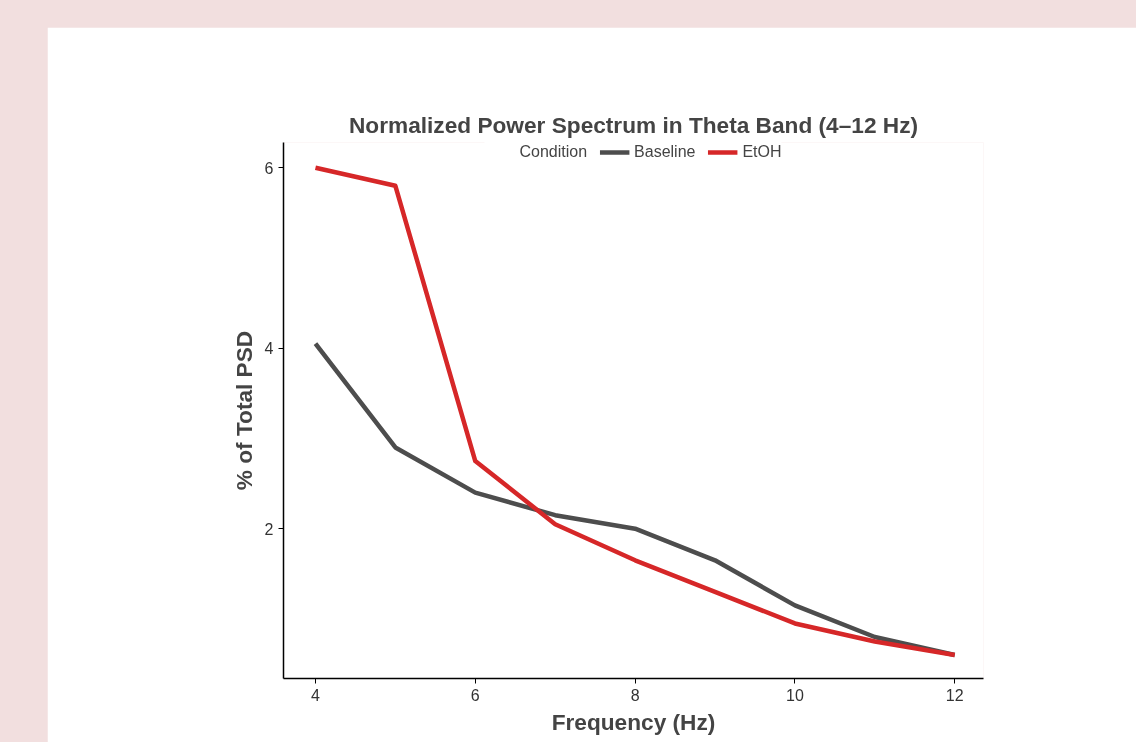 The width and height of the screenshot is (1136, 742). I want to click on y-tick-label: 6, so click(269, 168).